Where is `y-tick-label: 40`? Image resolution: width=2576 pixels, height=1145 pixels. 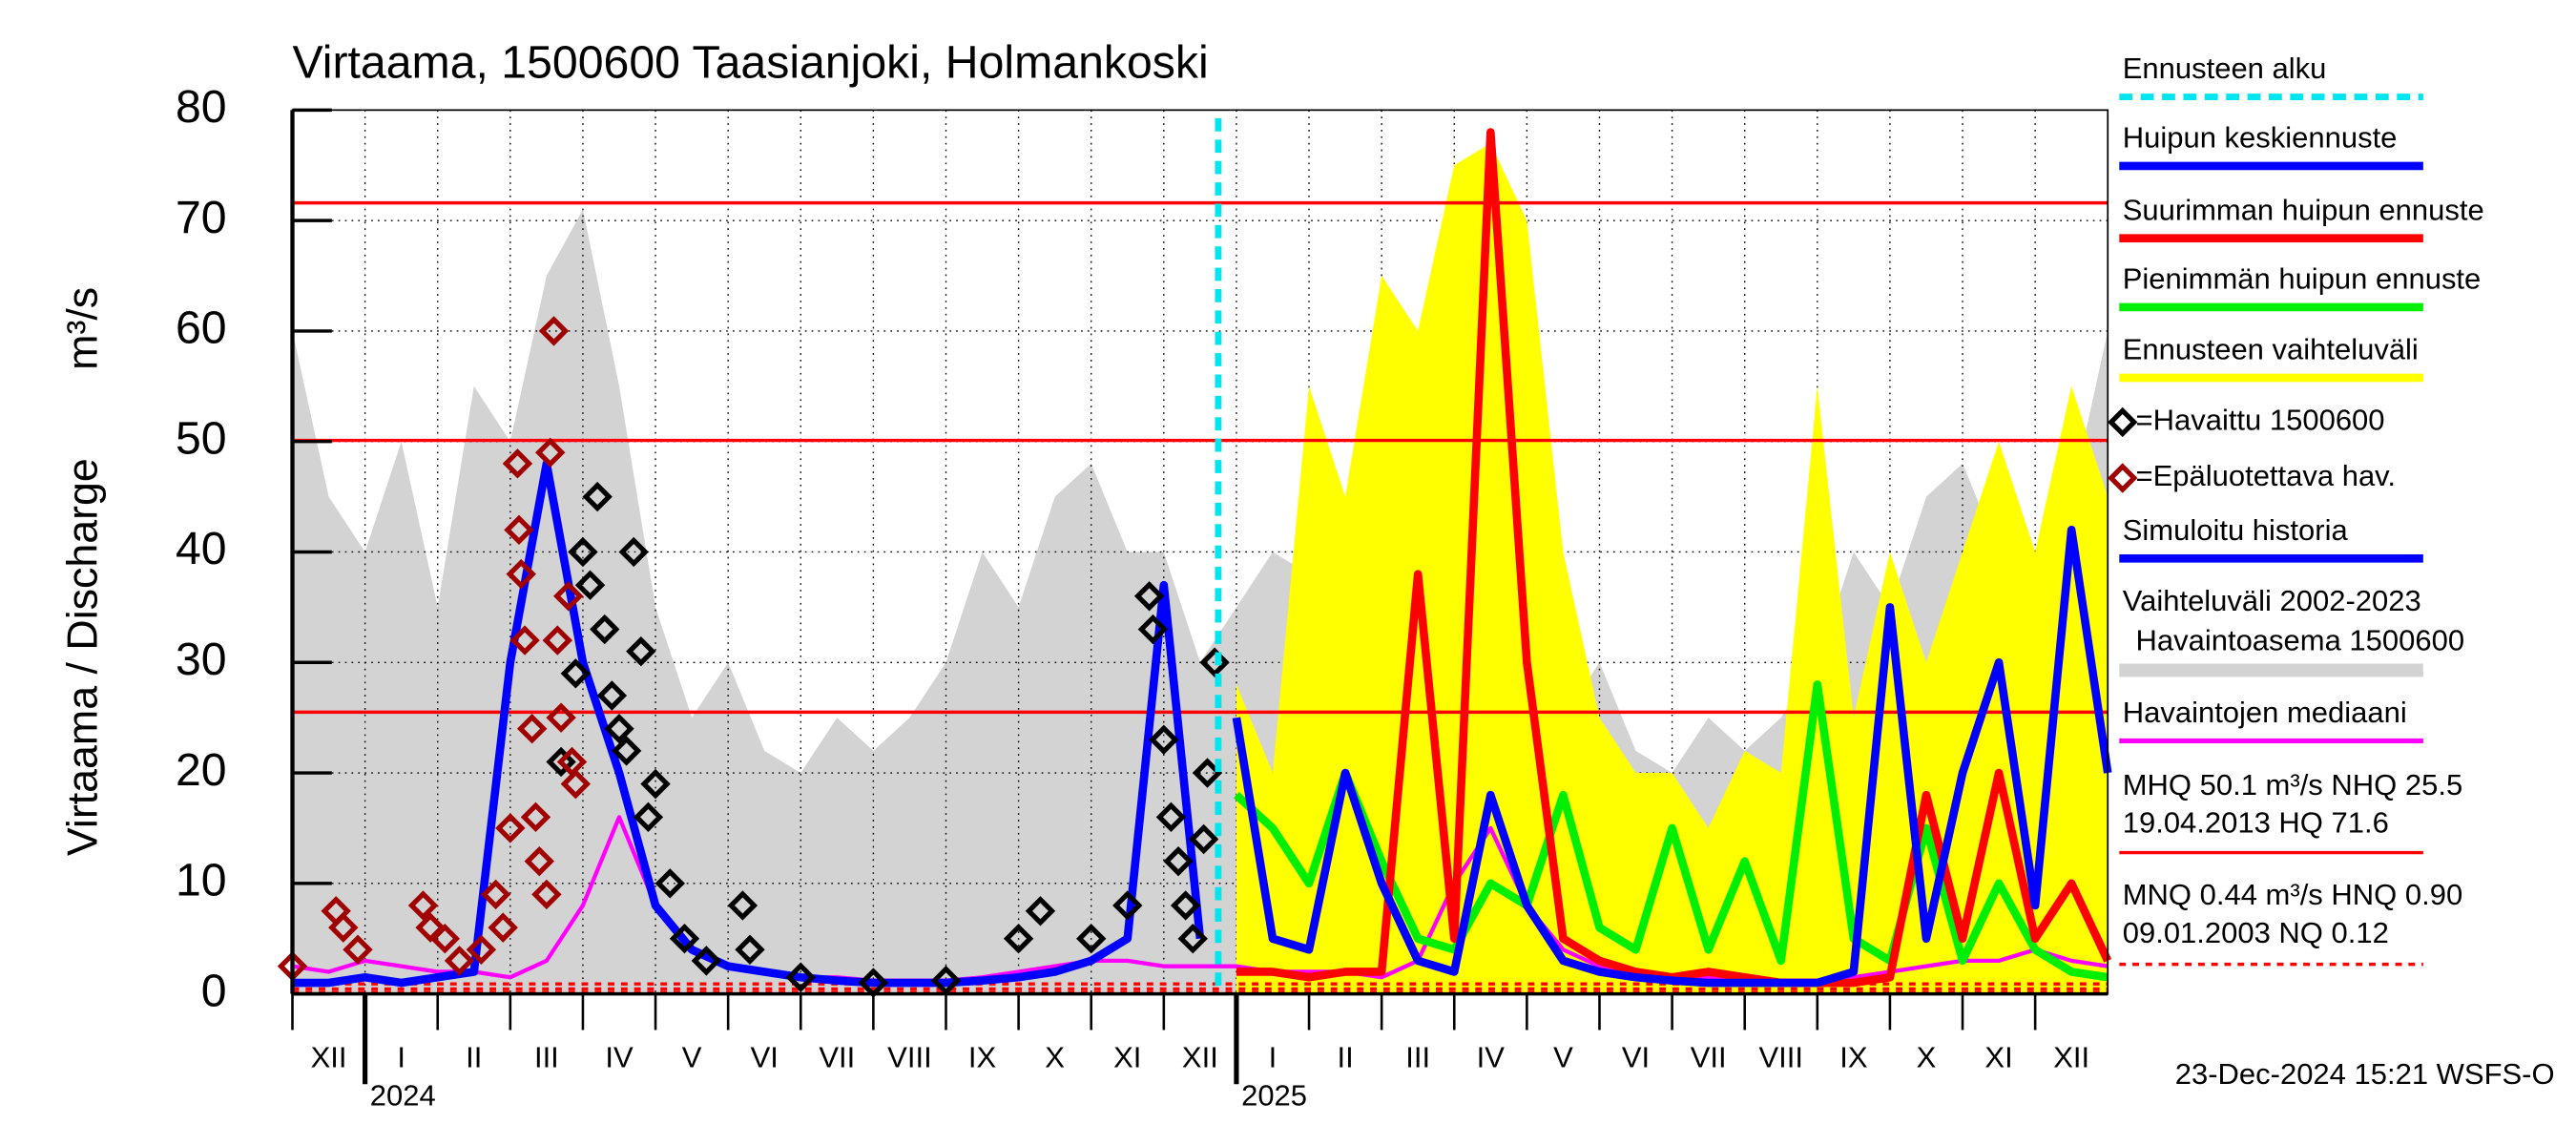 y-tick-label: 40 is located at coordinates (201, 548).